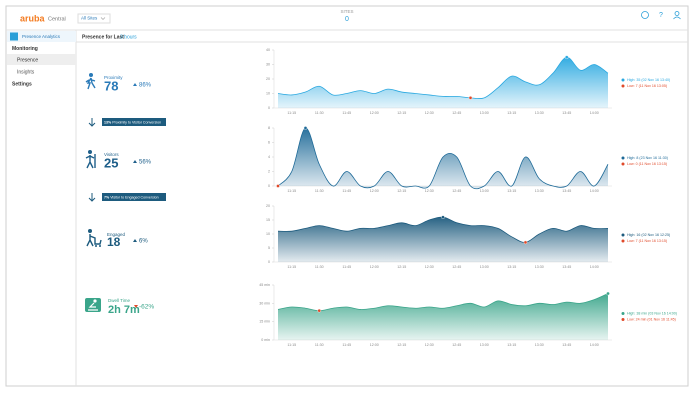 Image resolution: width=694 pixels, height=396 pixels. Describe the element at coordinates (647, 241) in the screenshot. I see `legend-low: Low: 7 (11 Nov 16 13:15)` at that location.